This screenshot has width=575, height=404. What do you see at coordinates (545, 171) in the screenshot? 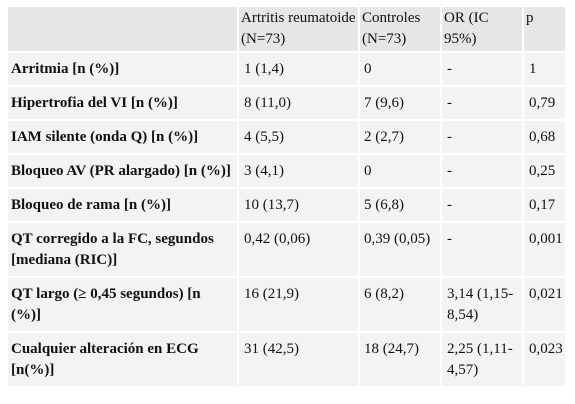
I see `cell-p: 0,25` at bounding box center [545, 171].